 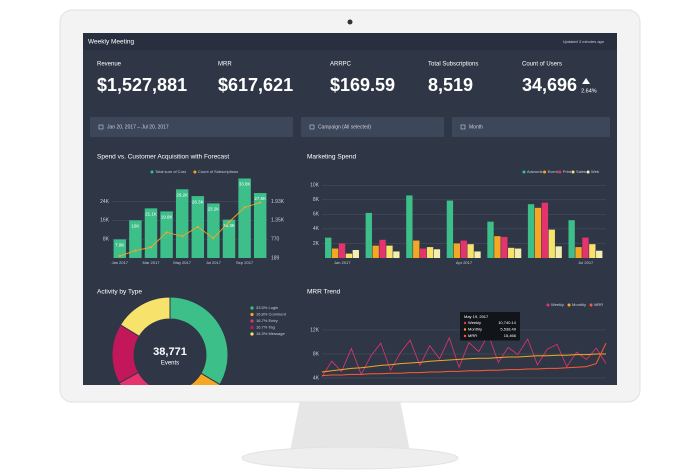 What do you see at coordinates (277, 314) in the screenshot?
I see `legend-name: Comment` at bounding box center [277, 314].